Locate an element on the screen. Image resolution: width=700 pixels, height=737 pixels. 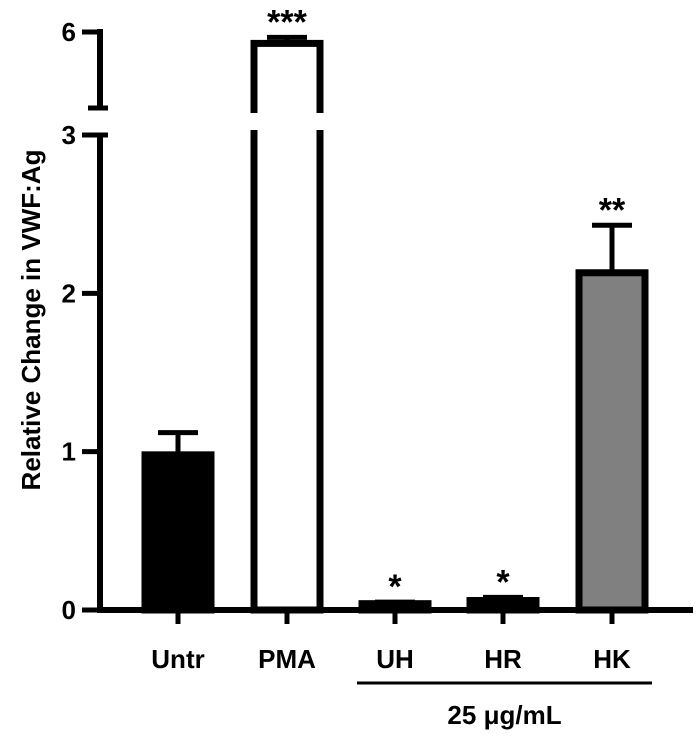
y-tick-label: 2 is located at coordinates (69, 293).